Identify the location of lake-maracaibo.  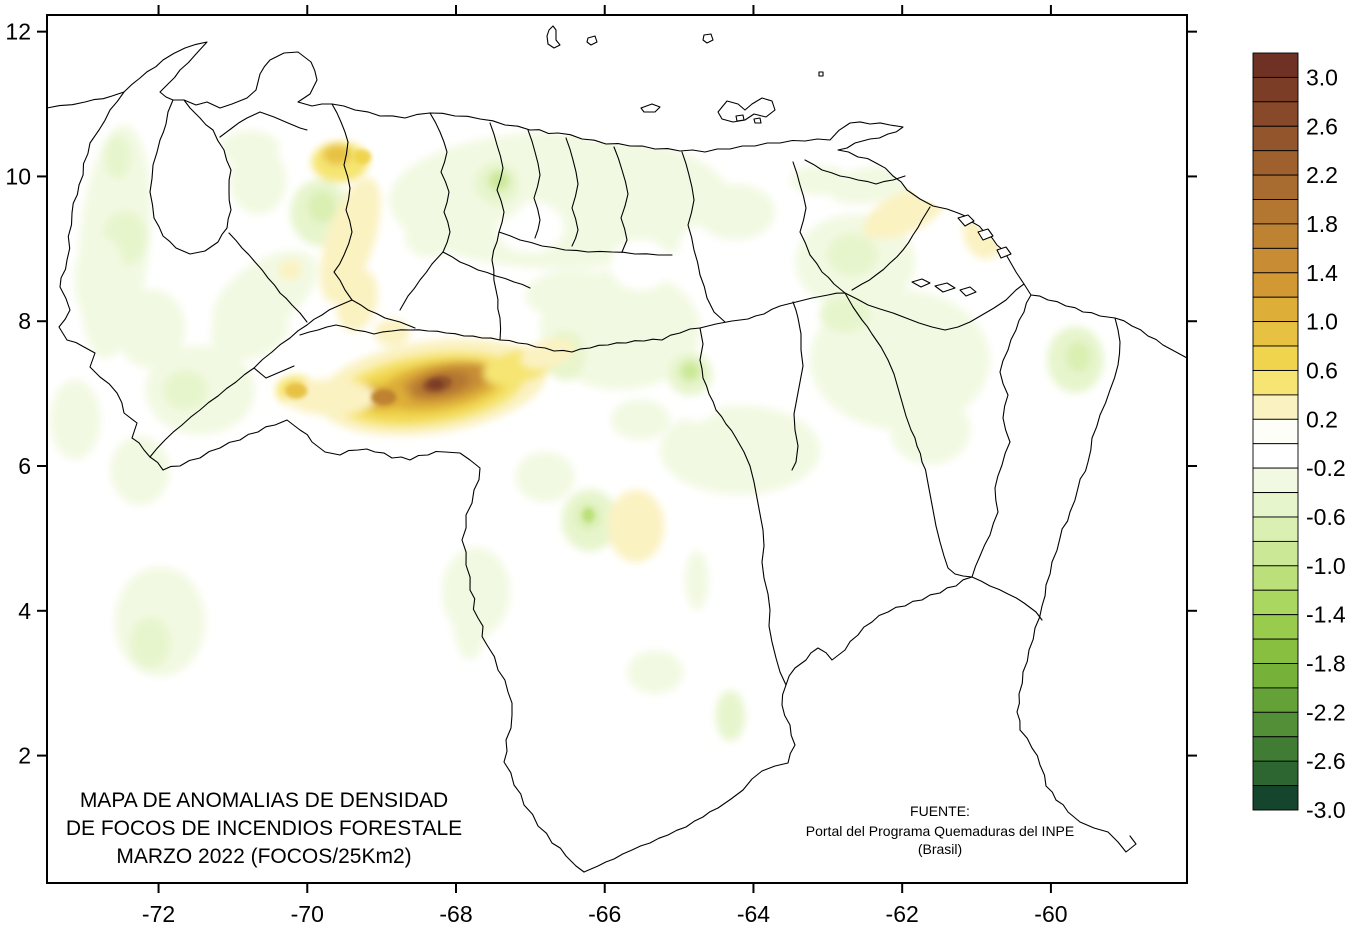
(190, 177).